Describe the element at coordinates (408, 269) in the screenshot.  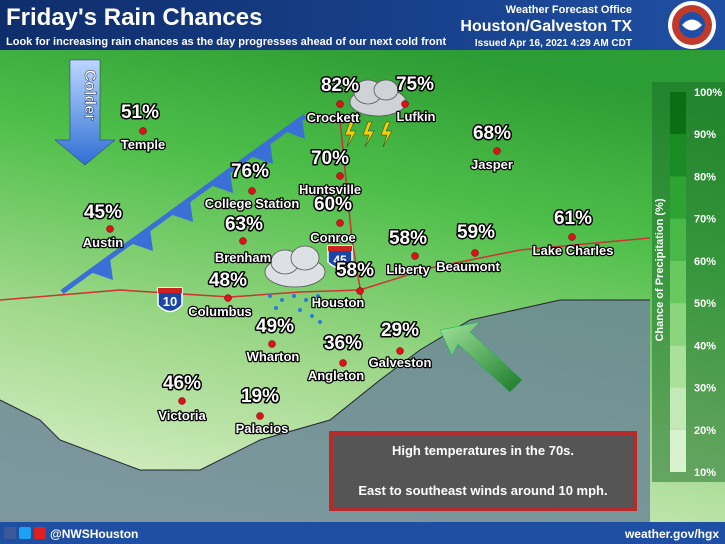
I see `city-name: Liberty` at that location.